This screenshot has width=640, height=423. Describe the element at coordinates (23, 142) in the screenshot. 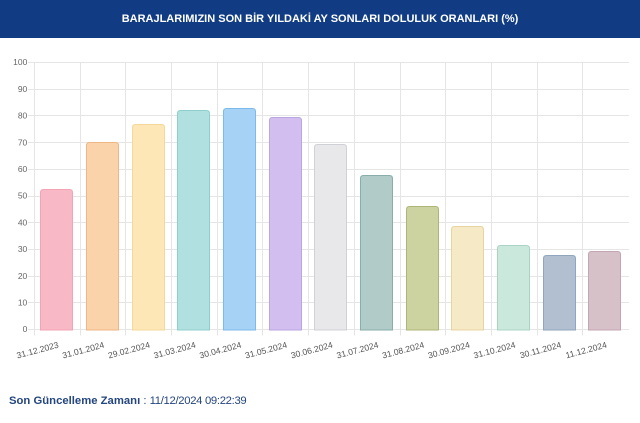

I see `svg-text: 70` at that location.